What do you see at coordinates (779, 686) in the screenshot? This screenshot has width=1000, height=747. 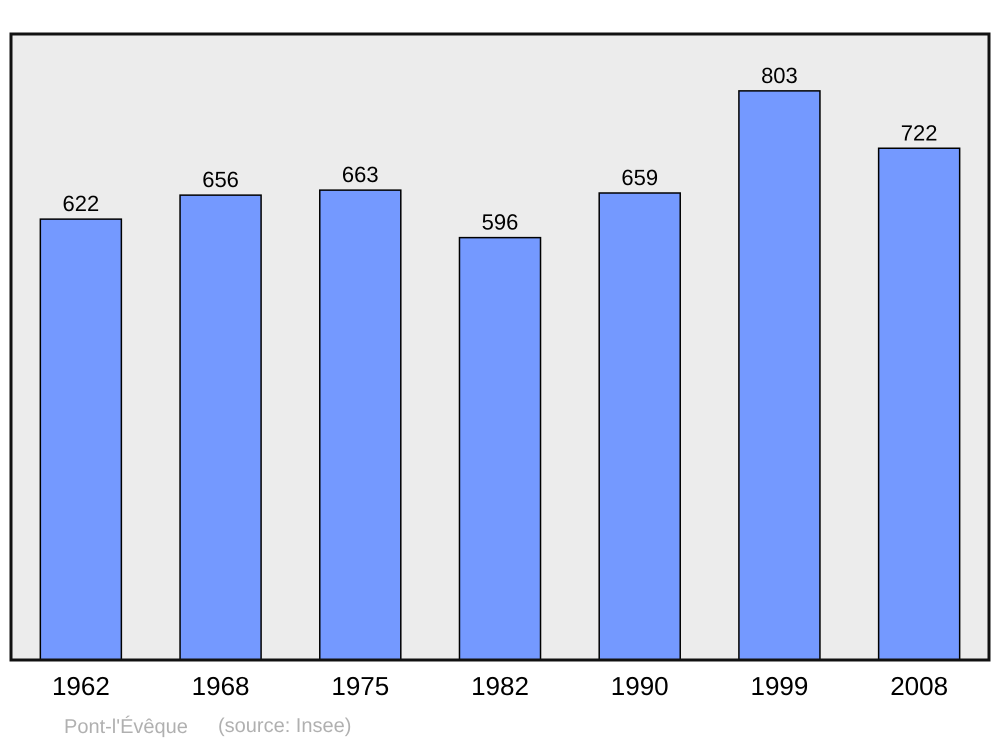 I see `x-tick-label: 1999` at bounding box center [779, 686].